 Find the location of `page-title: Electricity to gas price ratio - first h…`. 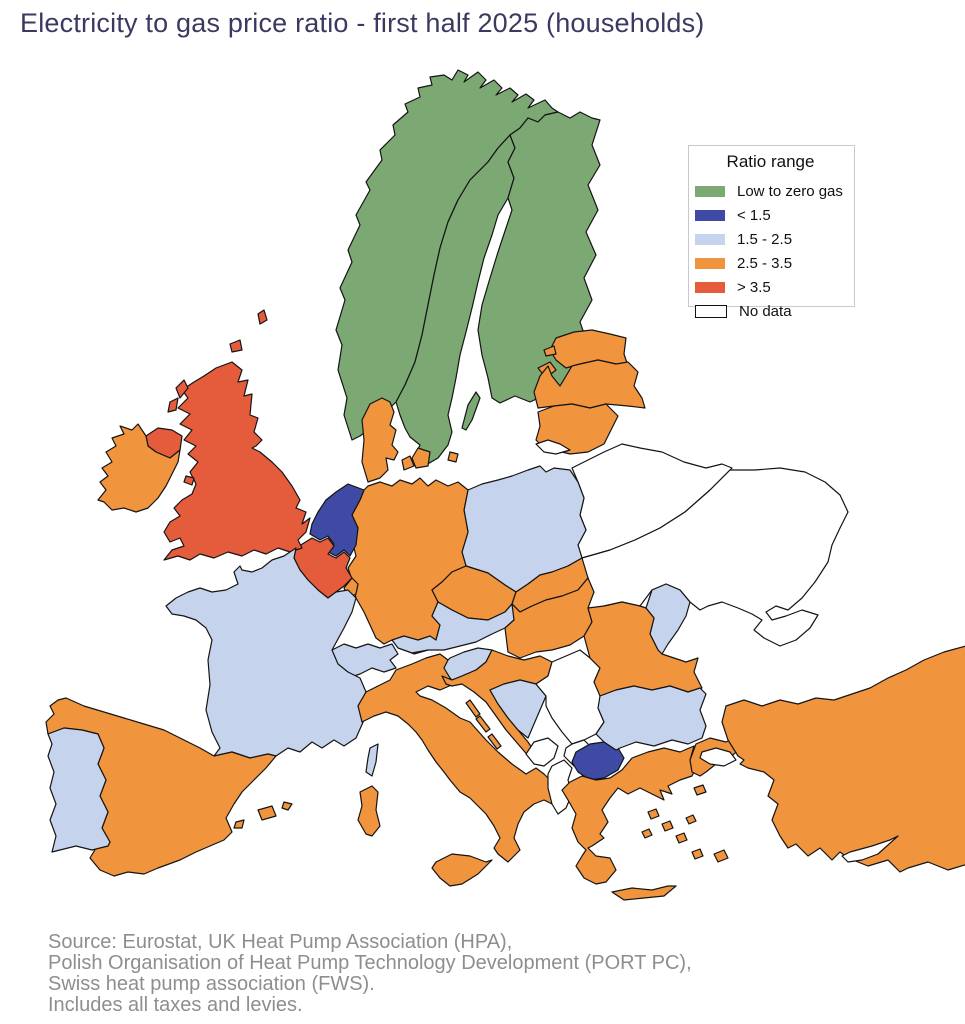

page-title: Electricity to gas price ratio - first h… is located at coordinates (362, 23).